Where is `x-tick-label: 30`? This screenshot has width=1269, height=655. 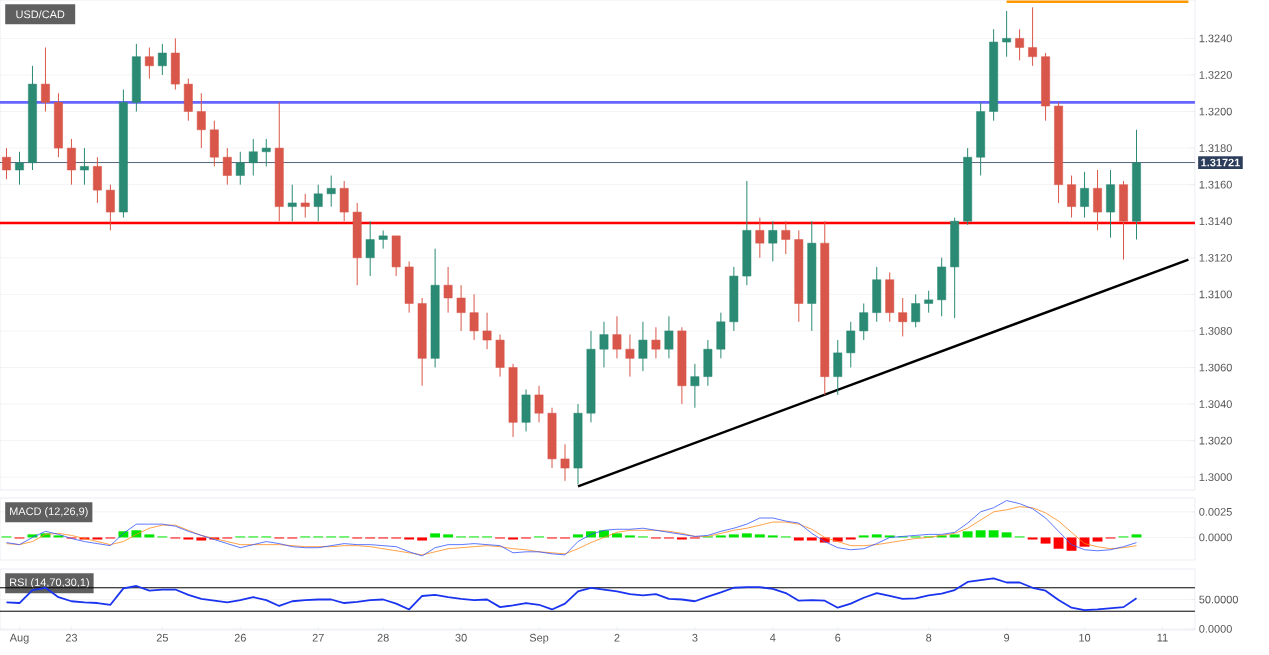 x-tick-label: 30 is located at coordinates (461, 637).